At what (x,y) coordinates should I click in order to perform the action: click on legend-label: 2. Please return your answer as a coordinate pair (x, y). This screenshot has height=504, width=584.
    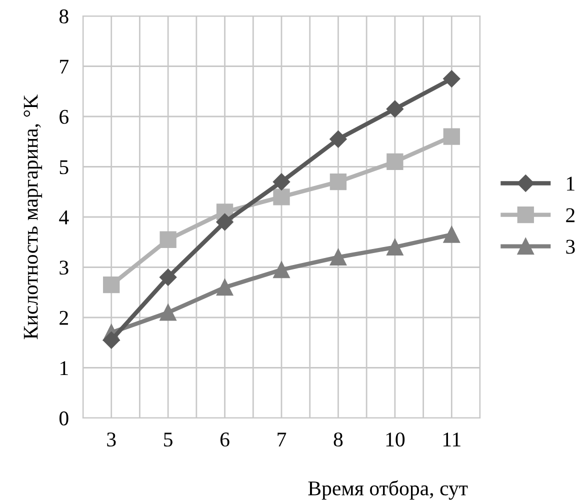
    Looking at the image, I should click on (570, 215).